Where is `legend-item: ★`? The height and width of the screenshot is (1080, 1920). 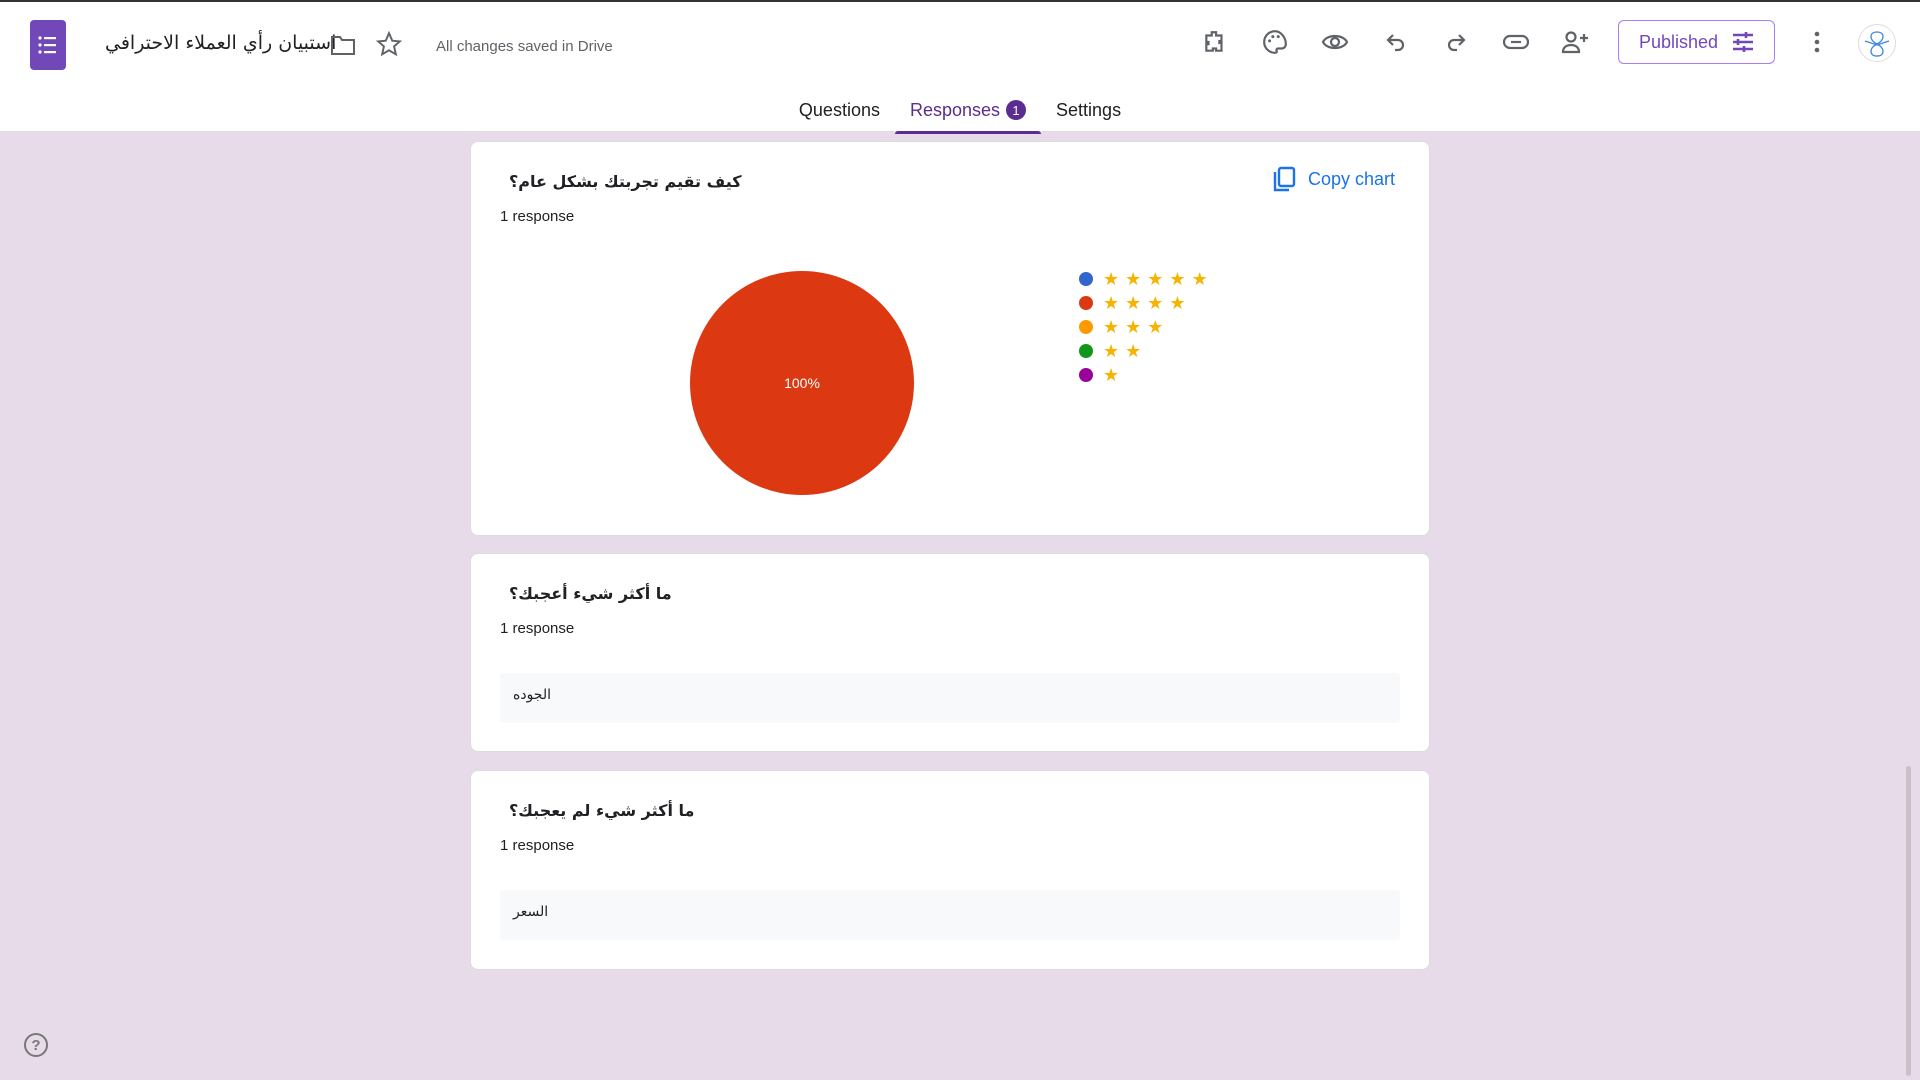 legend-item: ★ is located at coordinates (1099, 375).